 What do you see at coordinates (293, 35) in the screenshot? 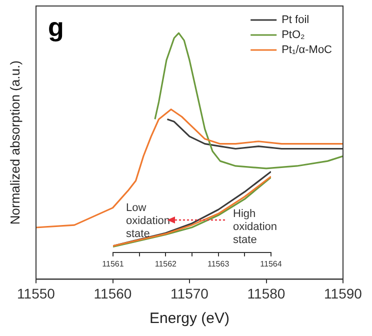
I see `legend-label: PtO₂` at bounding box center [293, 35].